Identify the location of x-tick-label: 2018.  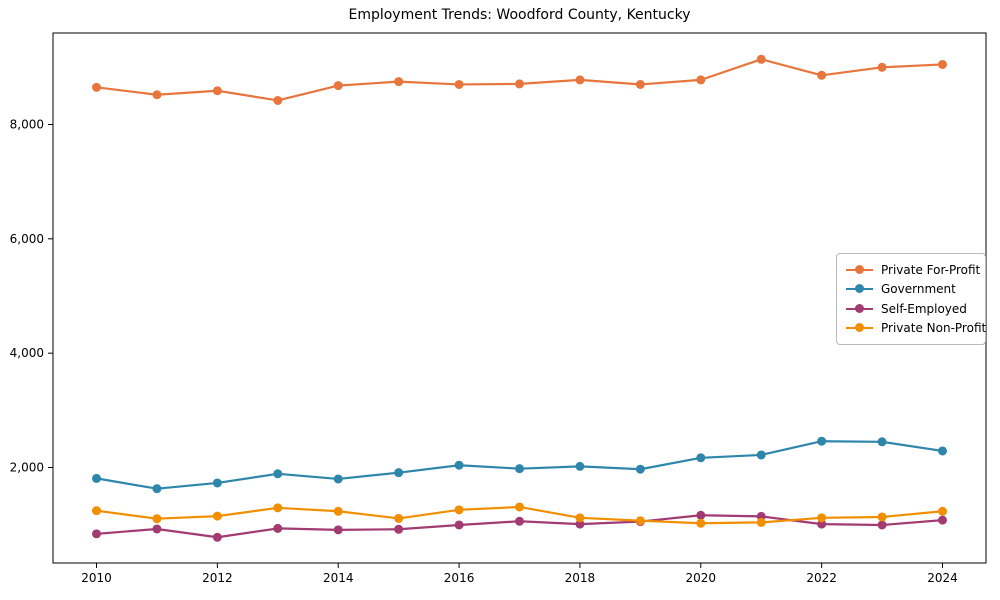
(580, 578).